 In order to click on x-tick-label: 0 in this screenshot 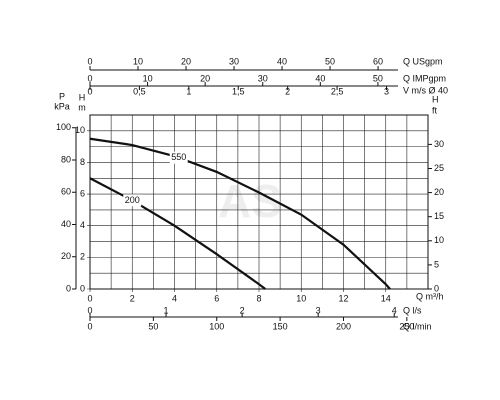, I will do `click(89, 298)`.